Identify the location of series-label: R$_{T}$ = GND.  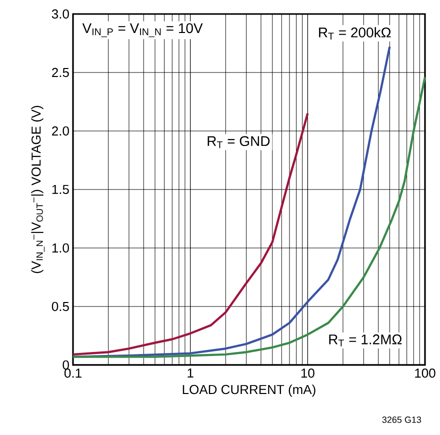
(239, 142).